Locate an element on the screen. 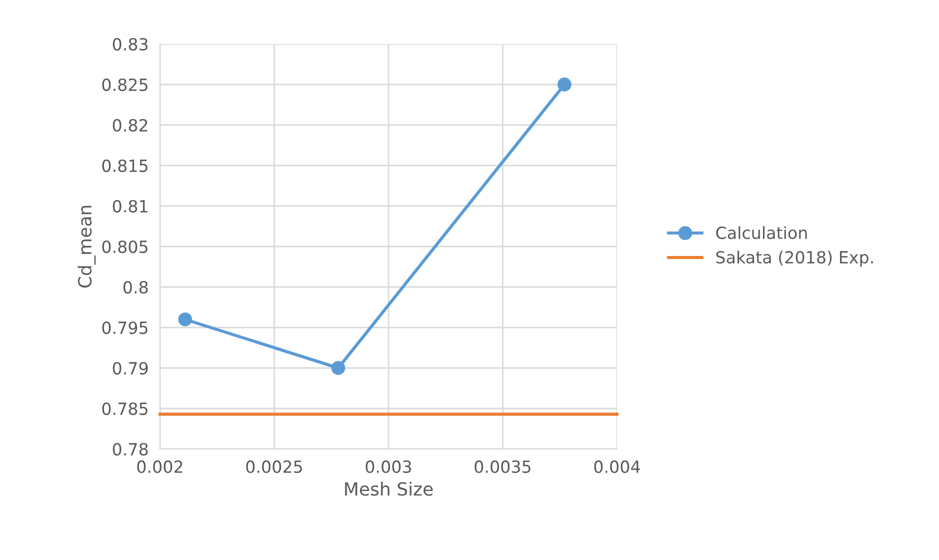 Image resolution: width=939 pixels, height=560 pixels. y-tick-label: 0.795 is located at coordinates (125, 327).